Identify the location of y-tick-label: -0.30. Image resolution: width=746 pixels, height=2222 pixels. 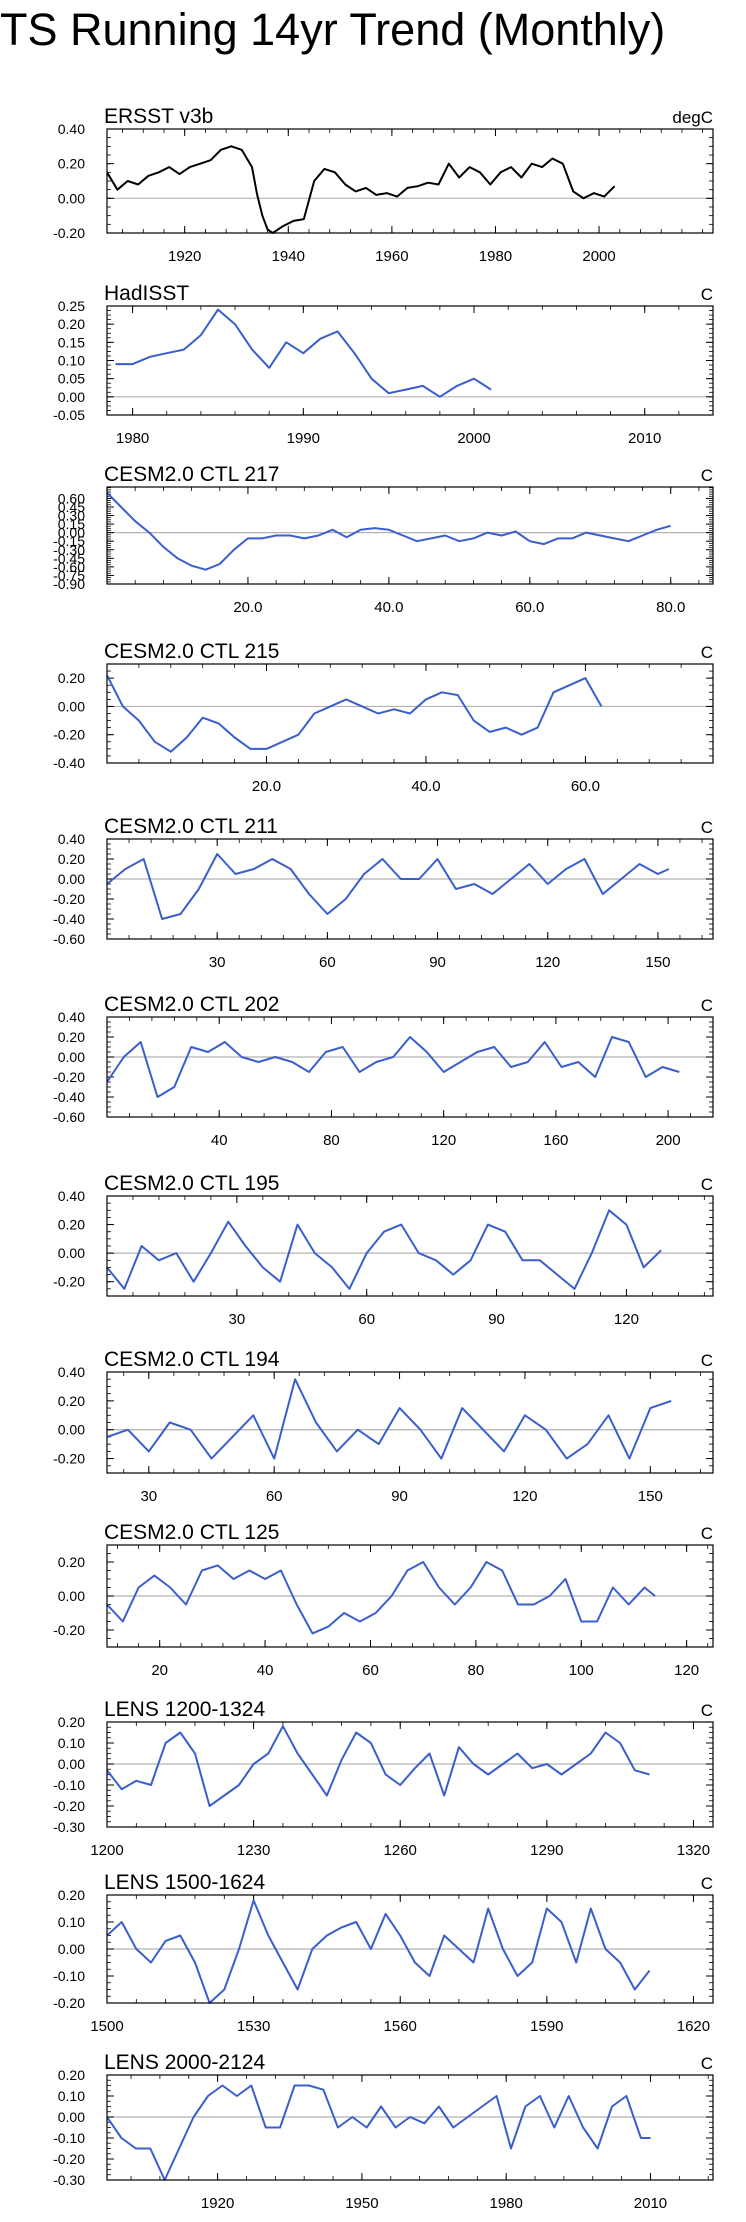
(69, 2180).